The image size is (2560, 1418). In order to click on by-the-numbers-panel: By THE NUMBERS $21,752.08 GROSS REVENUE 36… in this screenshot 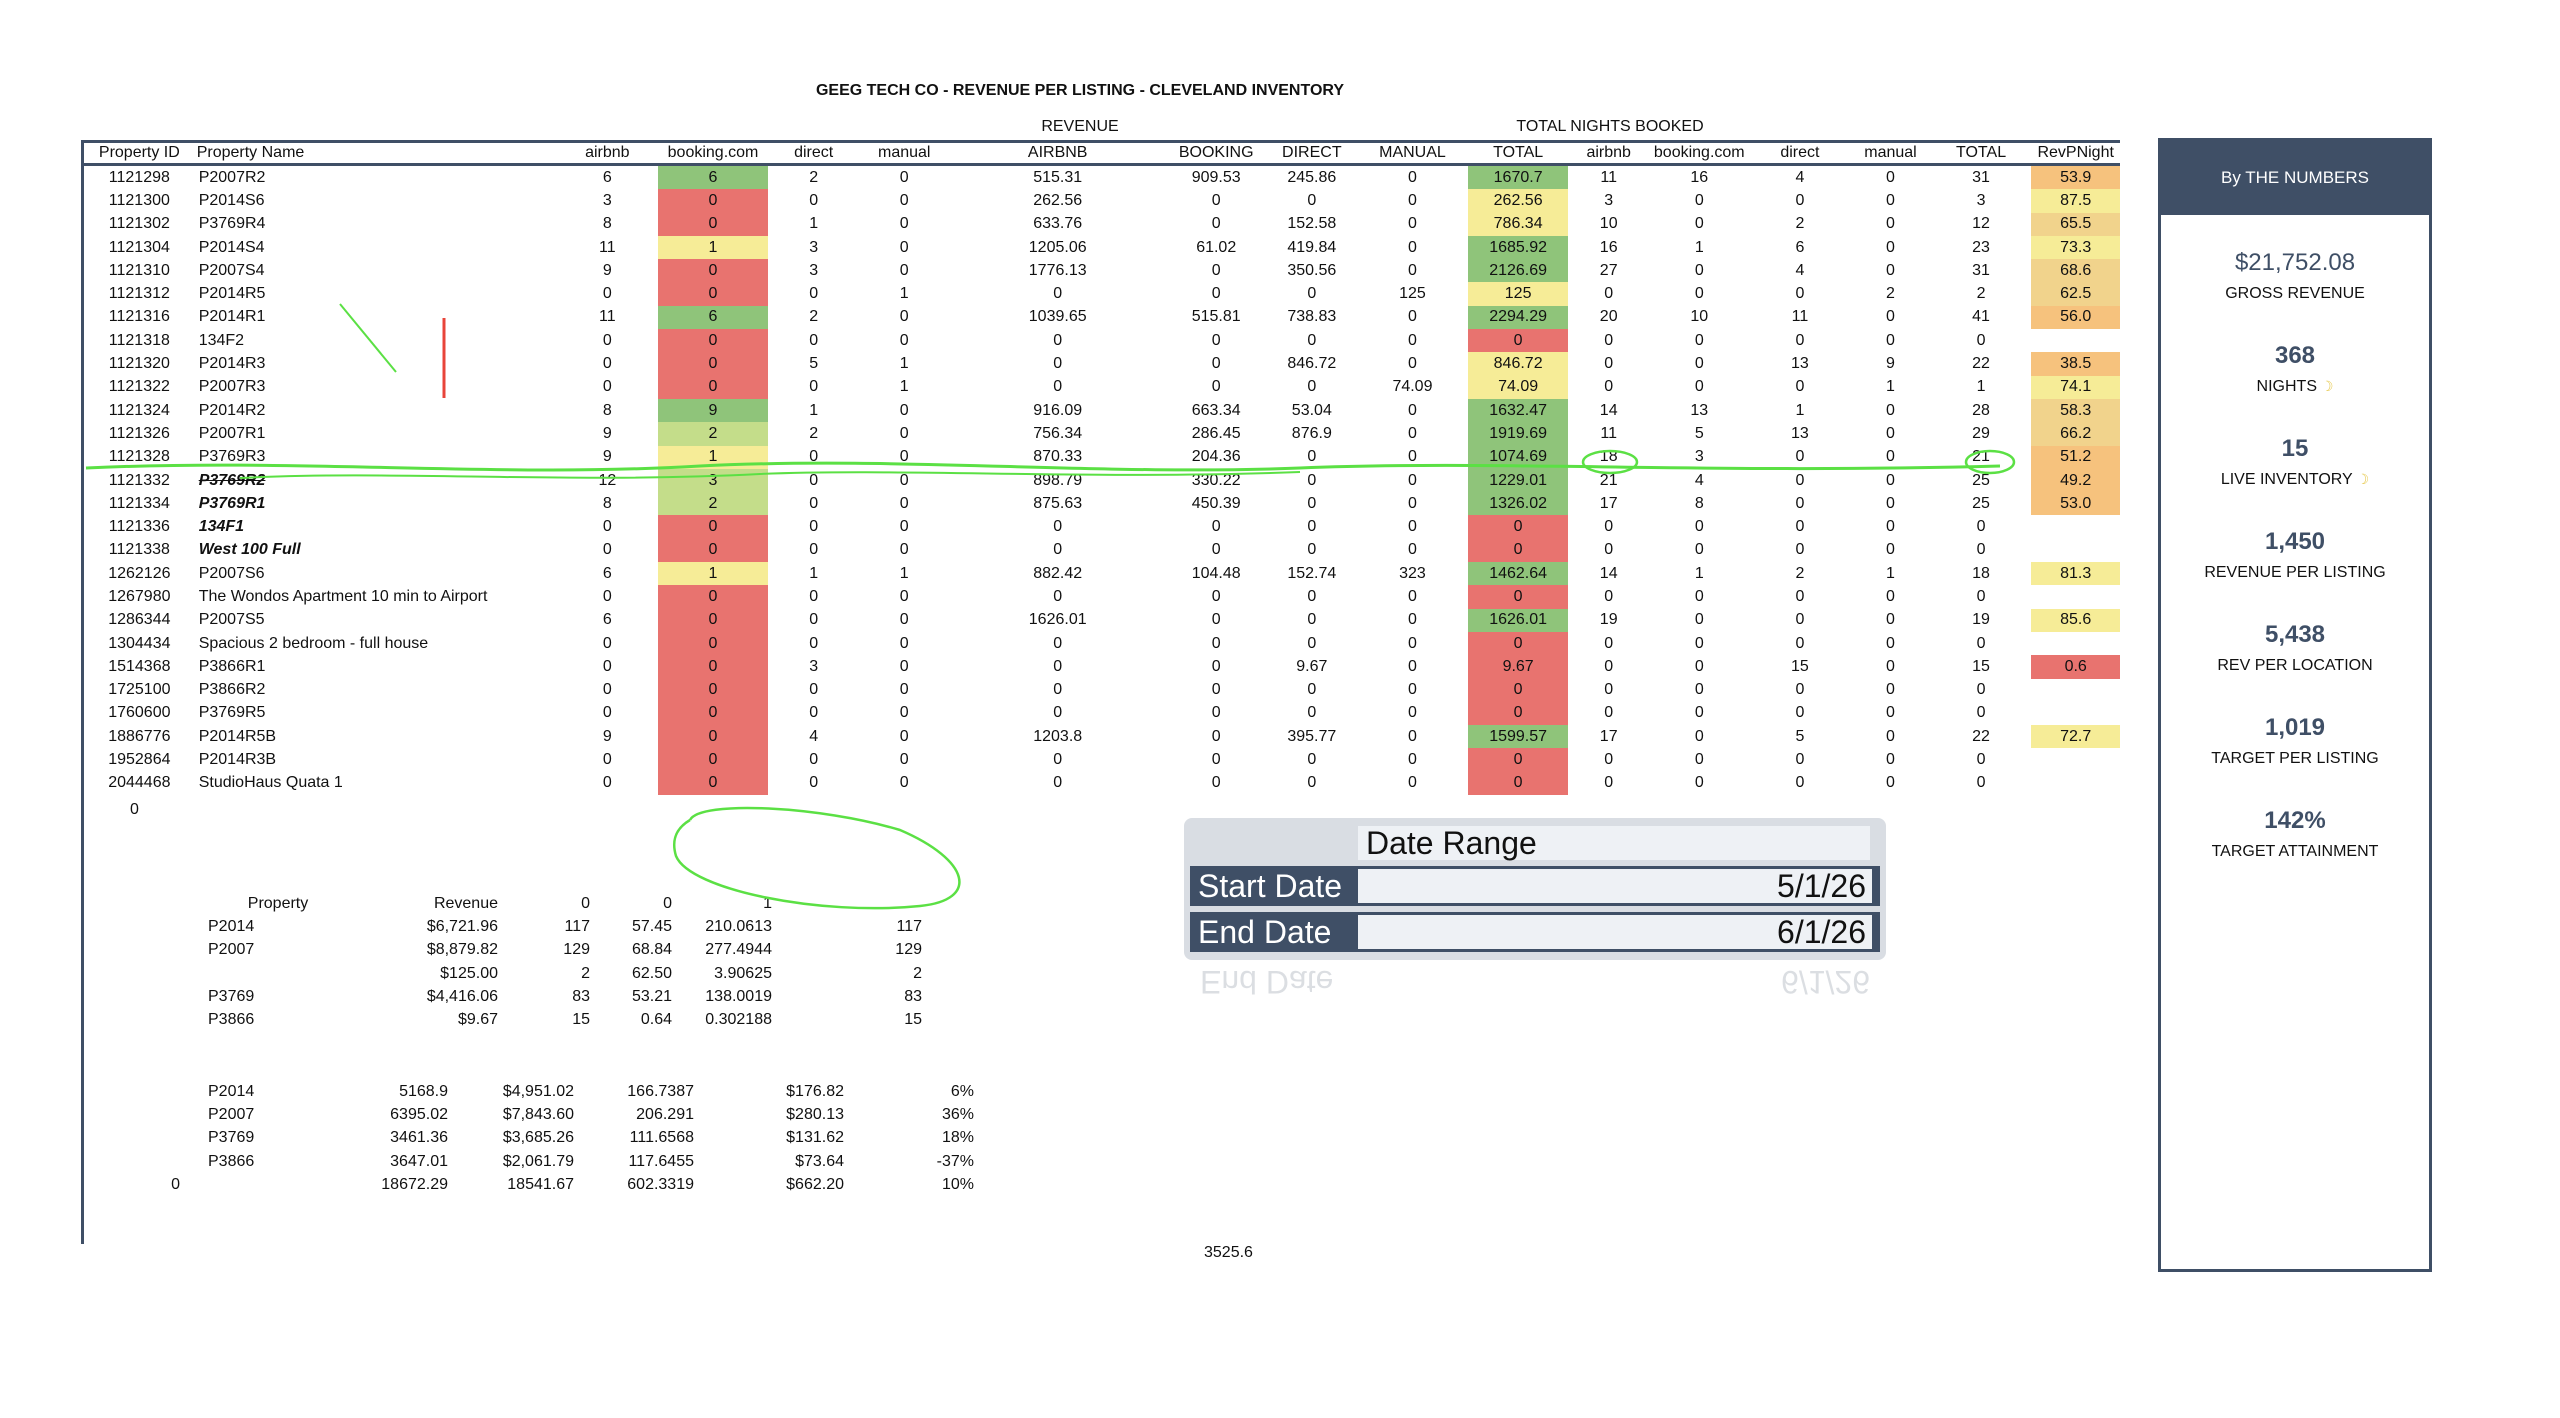, I will do `click(2295, 705)`.